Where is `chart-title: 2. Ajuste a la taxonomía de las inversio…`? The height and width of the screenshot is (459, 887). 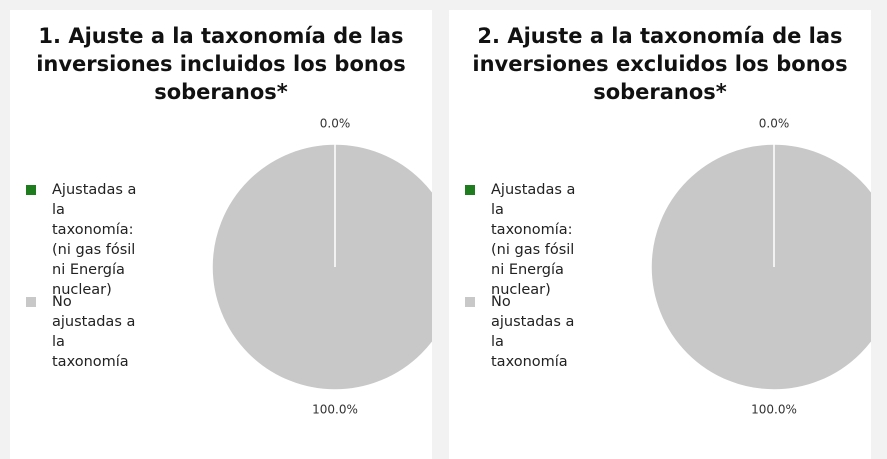 chart-title: 2. Ajuste a la taxonomía de las inversio… is located at coordinates (660, 64).